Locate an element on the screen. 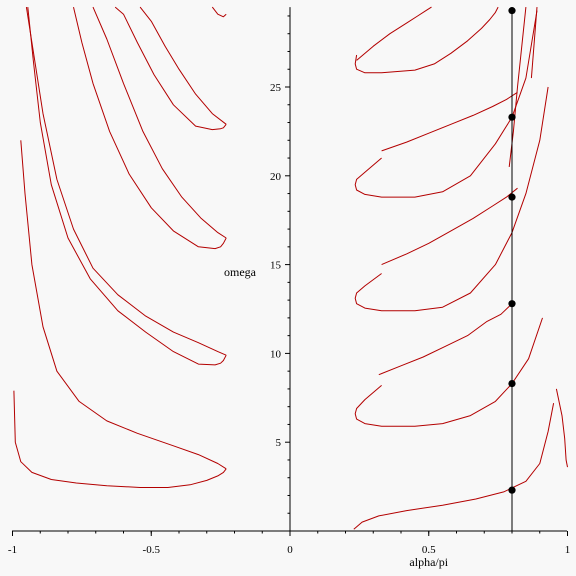  y-tick-label: 5 is located at coordinates (279, 443).